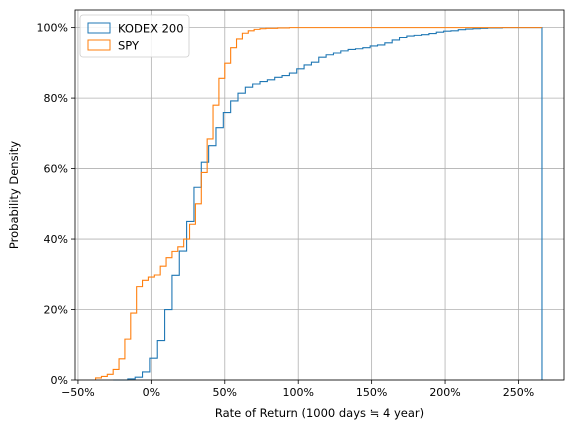 The image size is (575, 430). What do you see at coordinates (151, 392) in the screenshot?
I see `x-tick-label: 0%` at bounding box center [151, 392].